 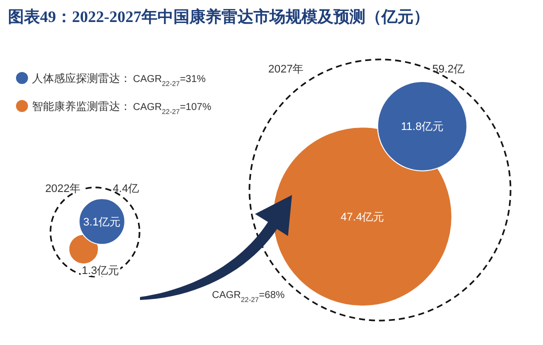 What do you see at coordinates (448, 70) in the screenshot?
I see `text: 59.2亿` at bounding box center [448, 70].